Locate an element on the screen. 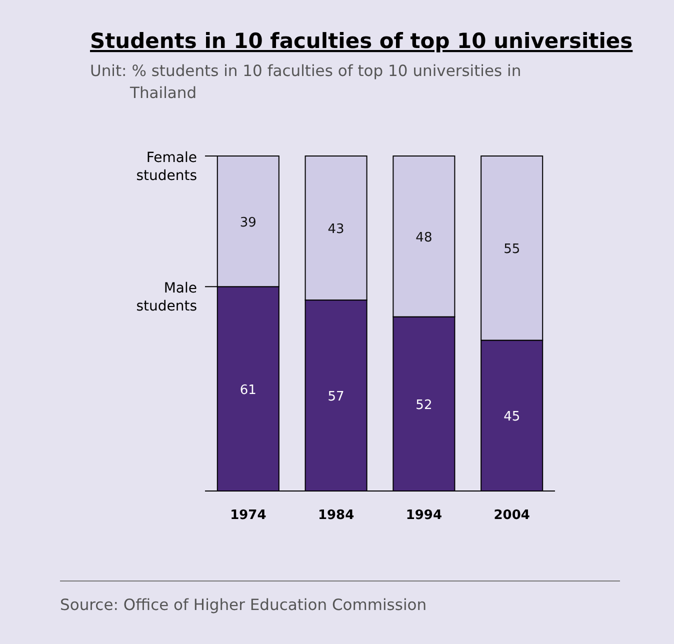 Image resolution: width=674 pixels, height=644 pixels. legend-label: Male students is located at coordinates (166, 297).